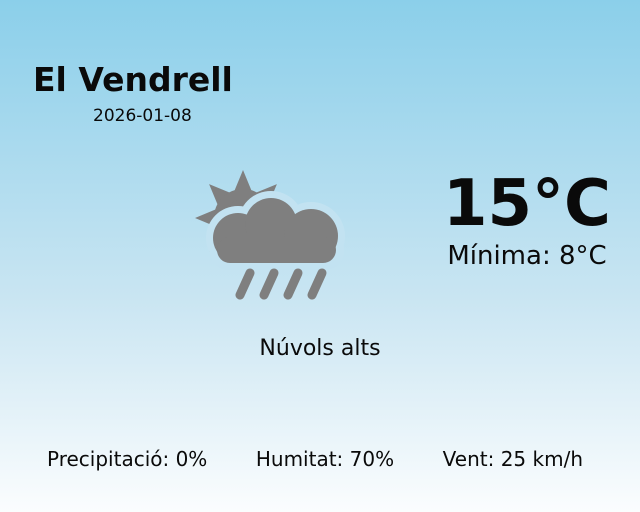 Image resolution: width=640 pixels, height=512 pixels. What do you see at coordinates (133, 79) in the screenshot?
I see `city-title: El Vendrell` at bounding box center [133, 79].